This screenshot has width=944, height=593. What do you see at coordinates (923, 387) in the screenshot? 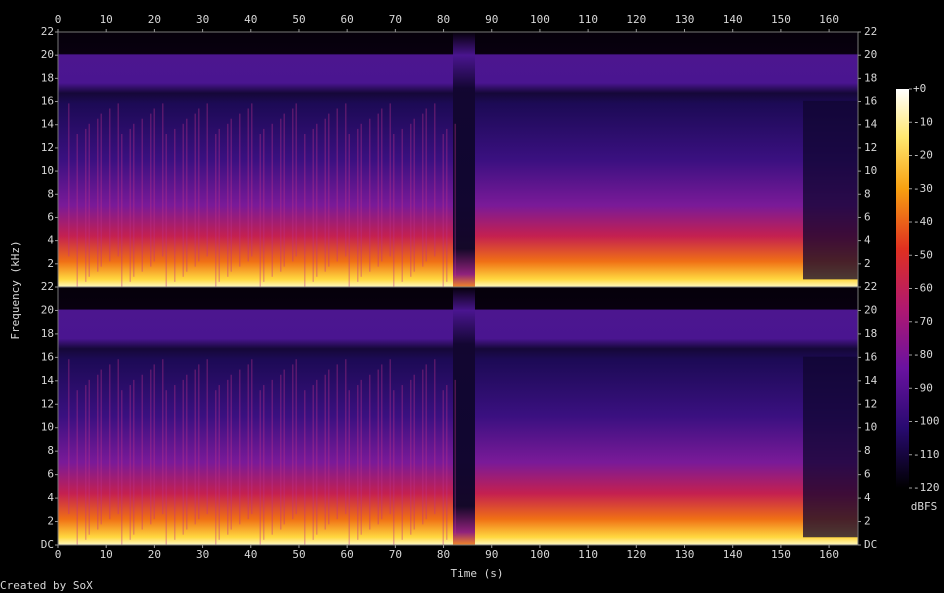
I see `colorbar-tick-label: -90` at bounding box center [923, 387].